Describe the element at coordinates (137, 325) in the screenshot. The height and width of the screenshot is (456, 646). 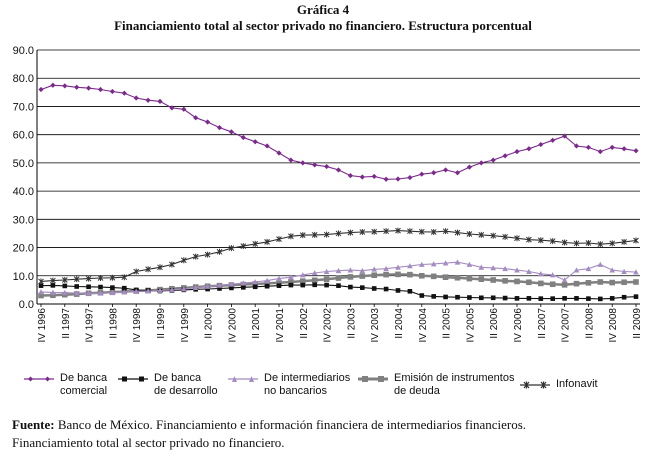
I see `x-tick-label: IV 1998` at that location.